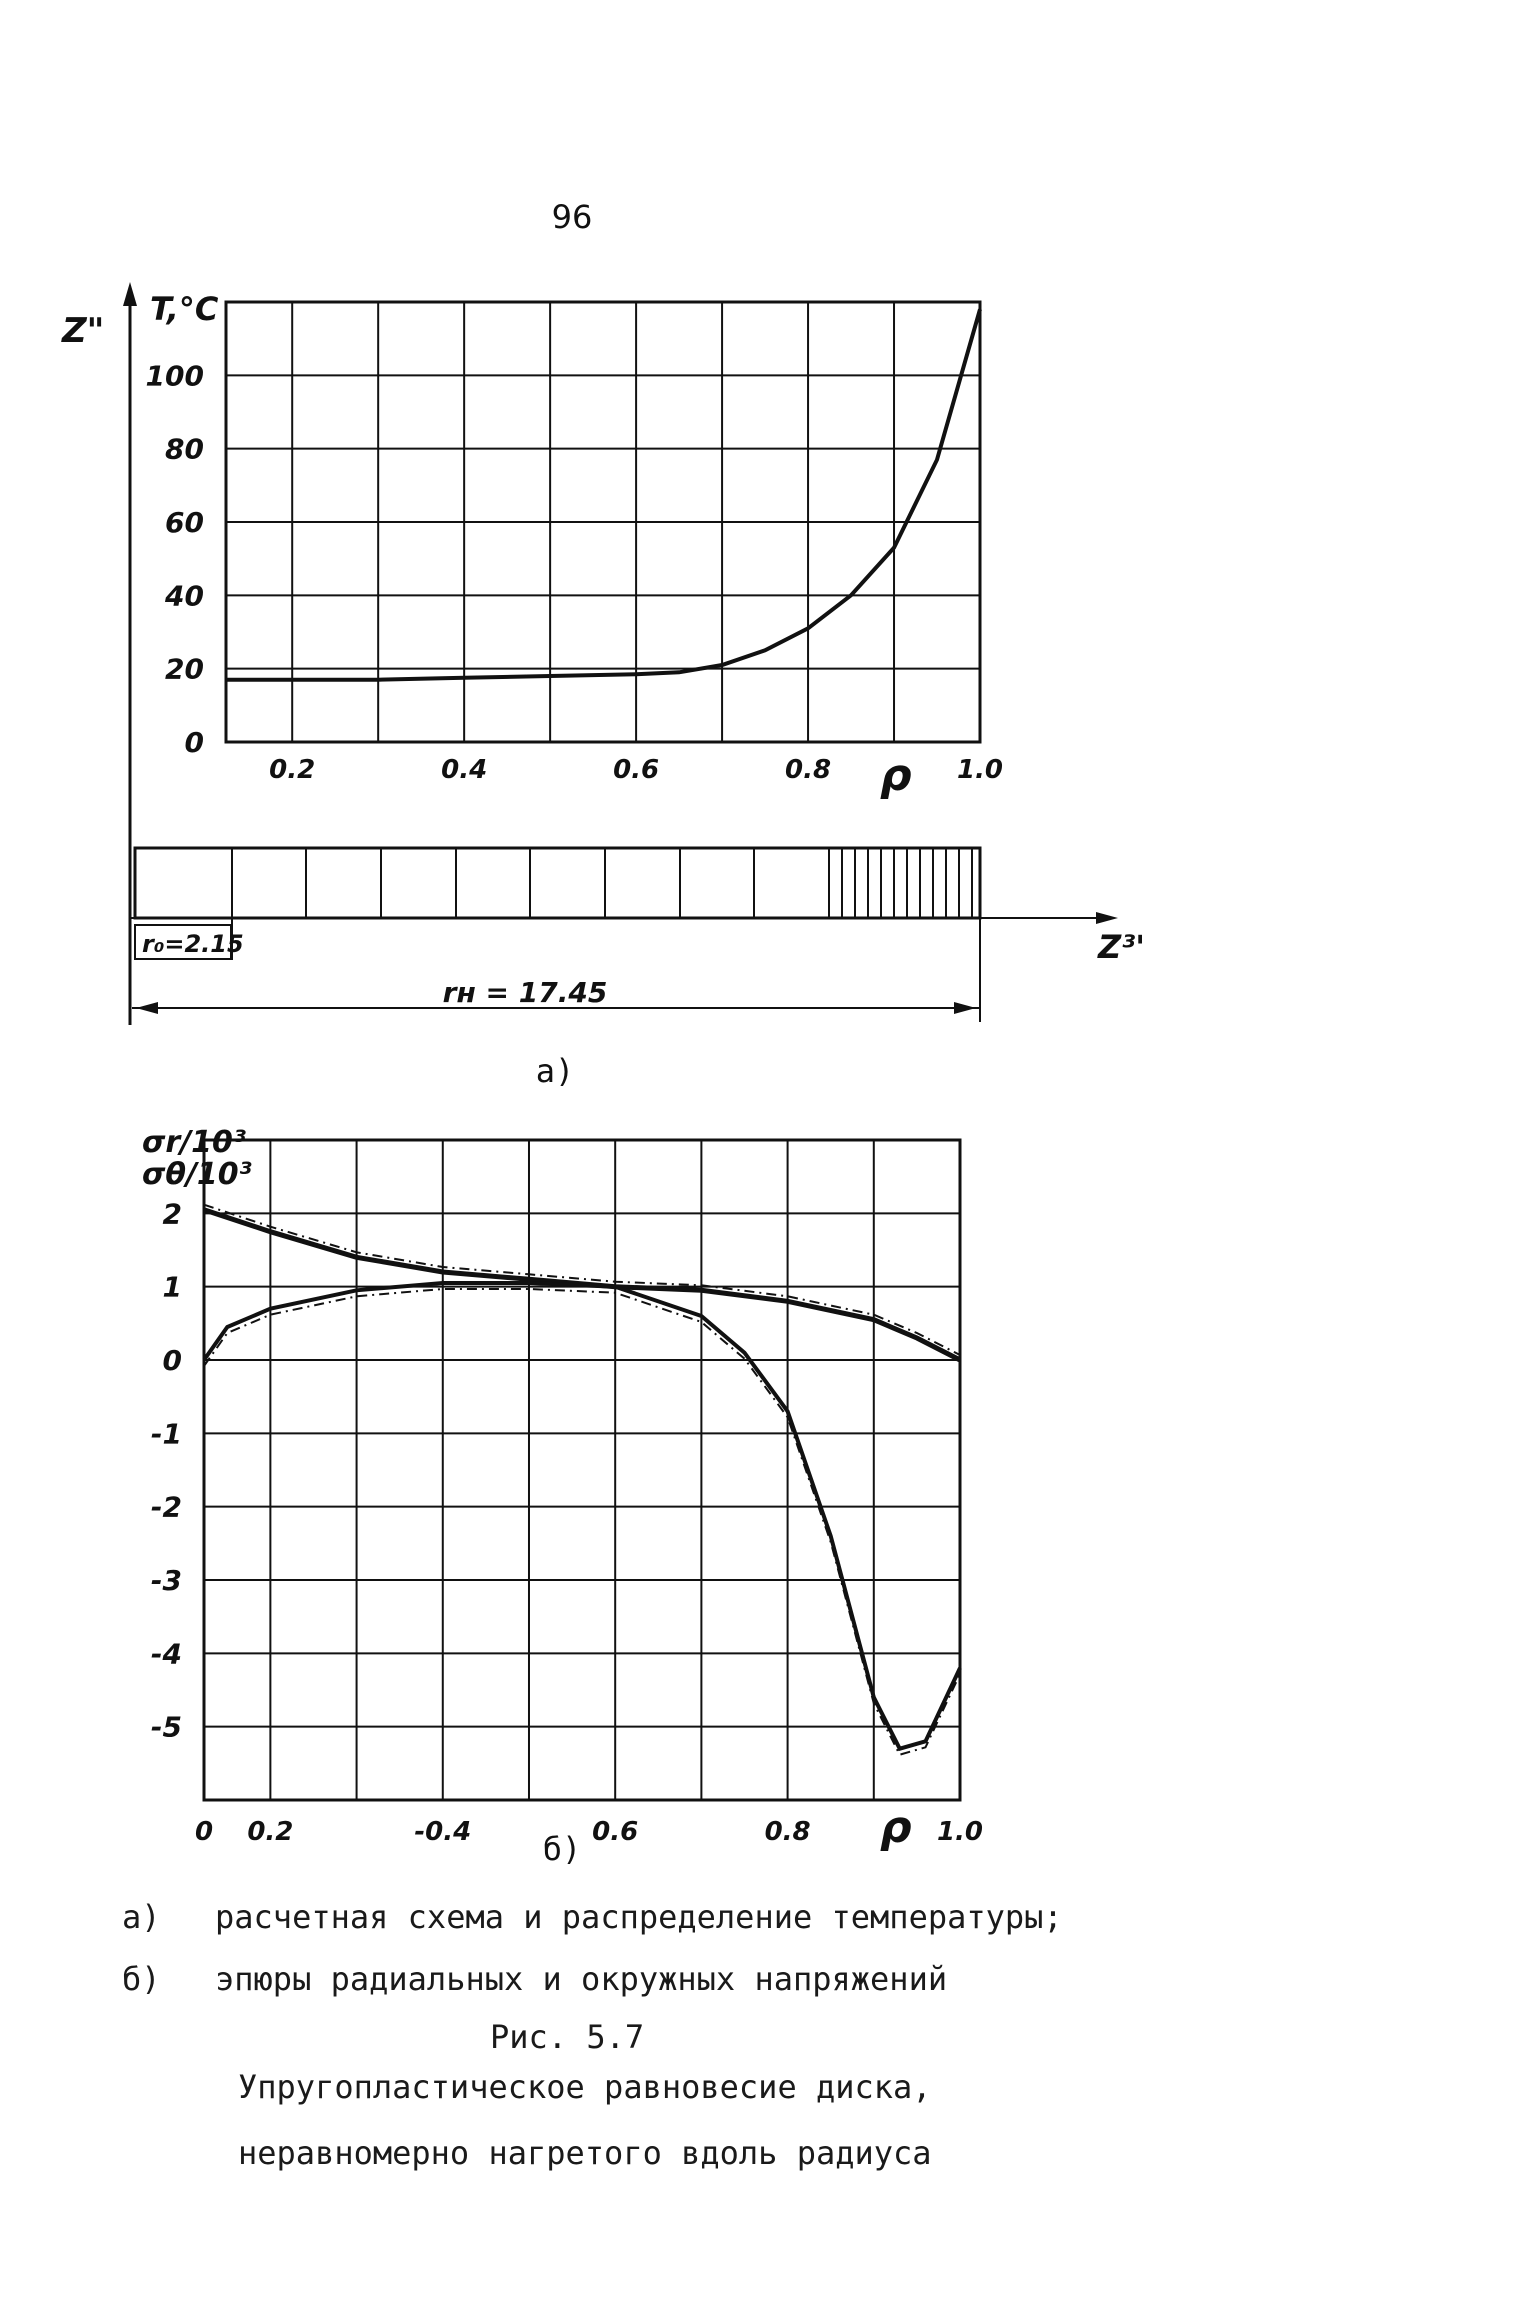  What do you see at coordinates (197, 1174) in the screenshot?
I see `stress-y-axis-label-2: σθ/10³` at bounding box center [197, 1174].